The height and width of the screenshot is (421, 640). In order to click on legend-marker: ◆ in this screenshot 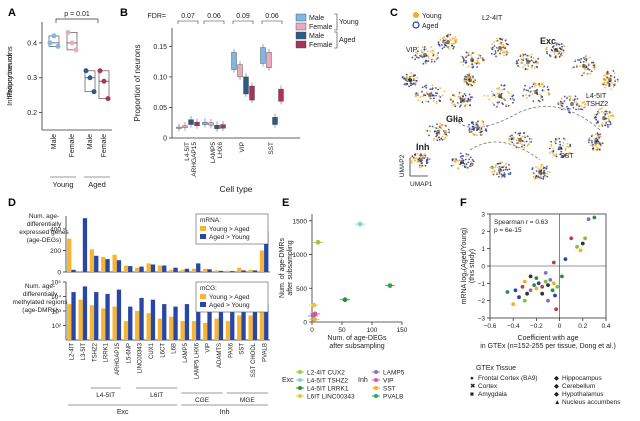, I will do `click(557, 394)`.